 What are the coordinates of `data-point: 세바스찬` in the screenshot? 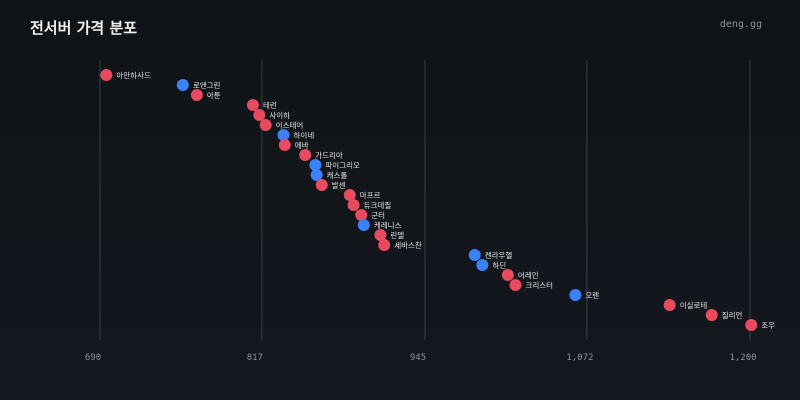 It's located at (400, 245).